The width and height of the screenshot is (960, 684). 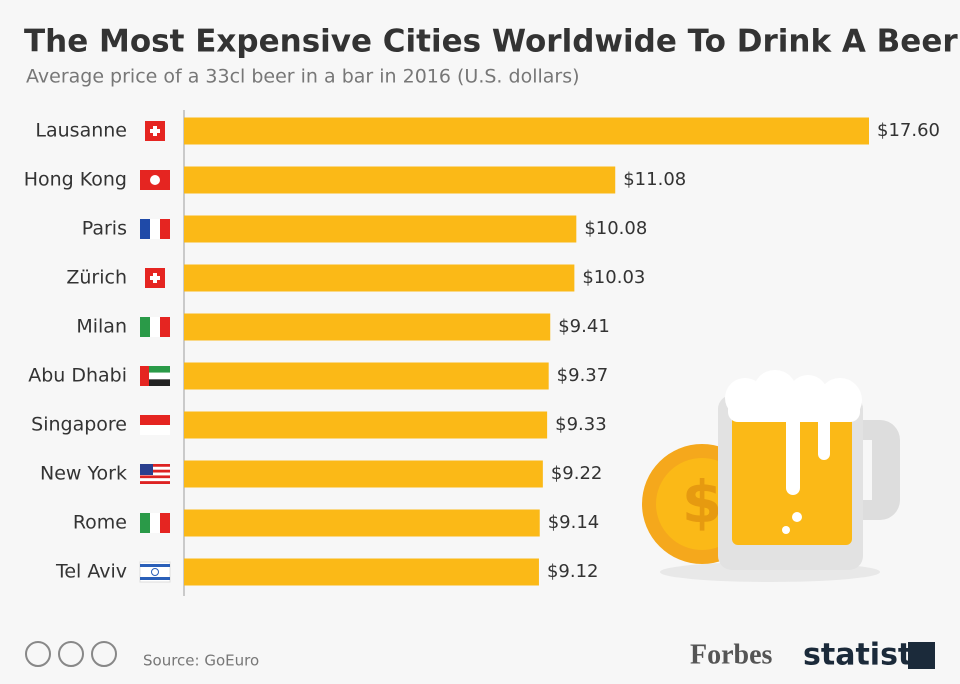 What do you see at coordinates (71, 654) in the screenshot?
I see `license-icons` at bounding box center [71, 654].